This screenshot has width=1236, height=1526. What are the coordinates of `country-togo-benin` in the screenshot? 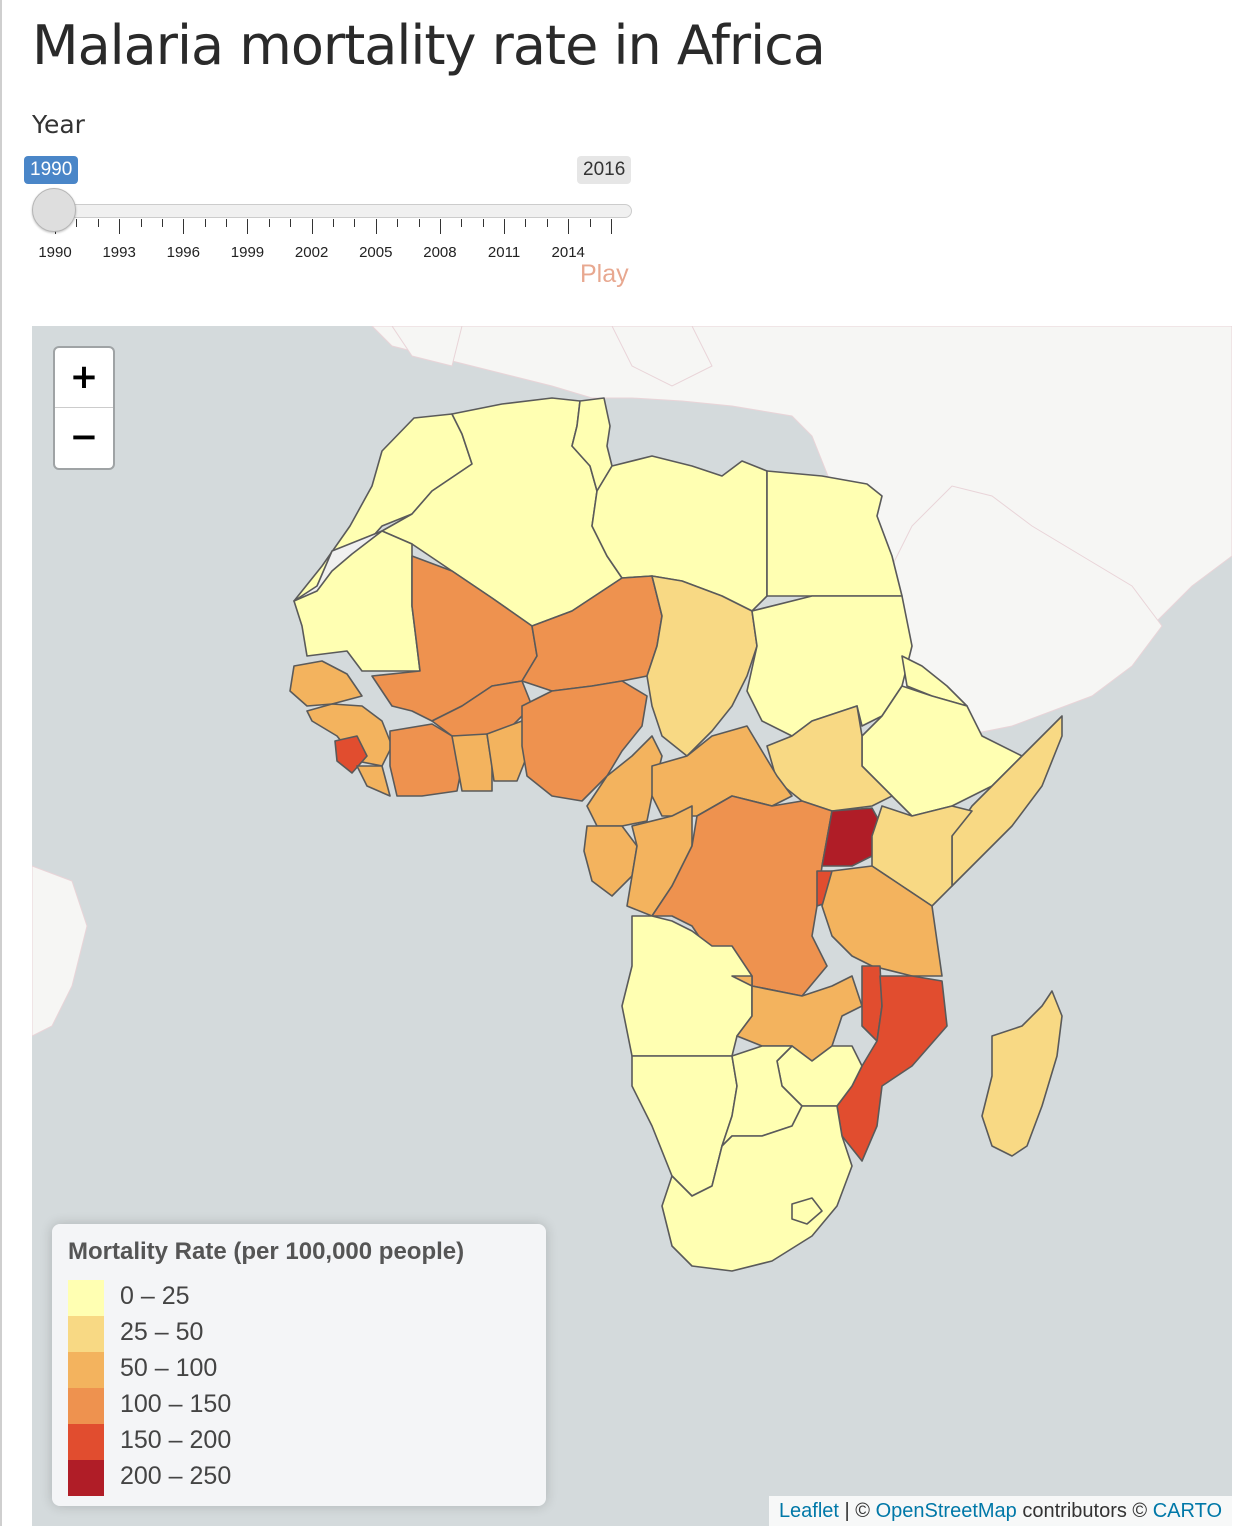 It's located at (507, 751).